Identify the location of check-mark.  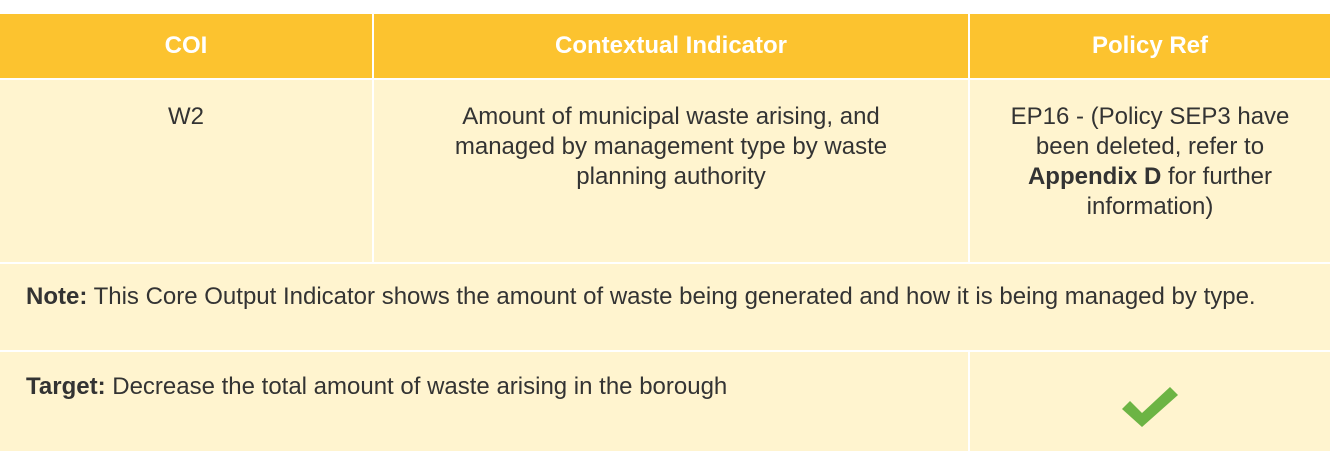
(1150, 407).